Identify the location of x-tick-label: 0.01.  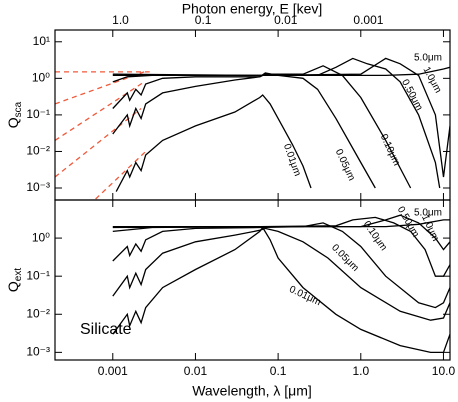
(196, 371).